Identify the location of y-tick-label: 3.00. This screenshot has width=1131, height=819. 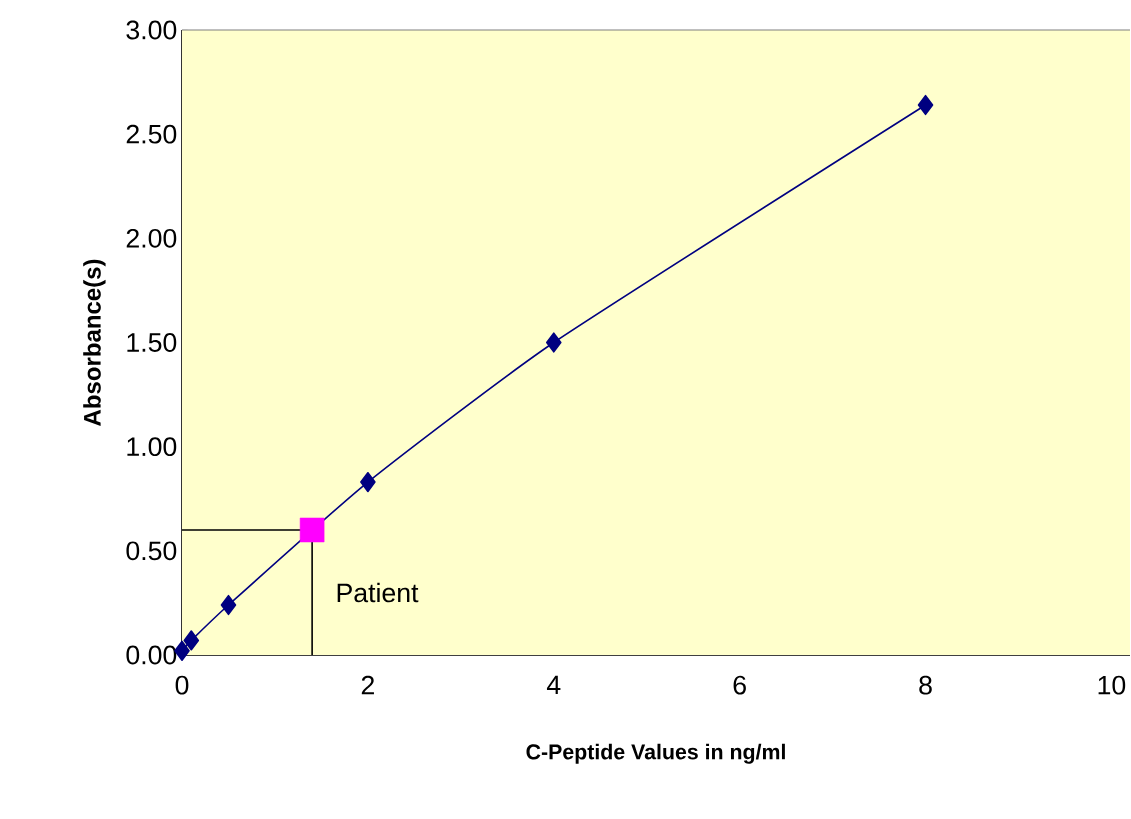
(151, 30).